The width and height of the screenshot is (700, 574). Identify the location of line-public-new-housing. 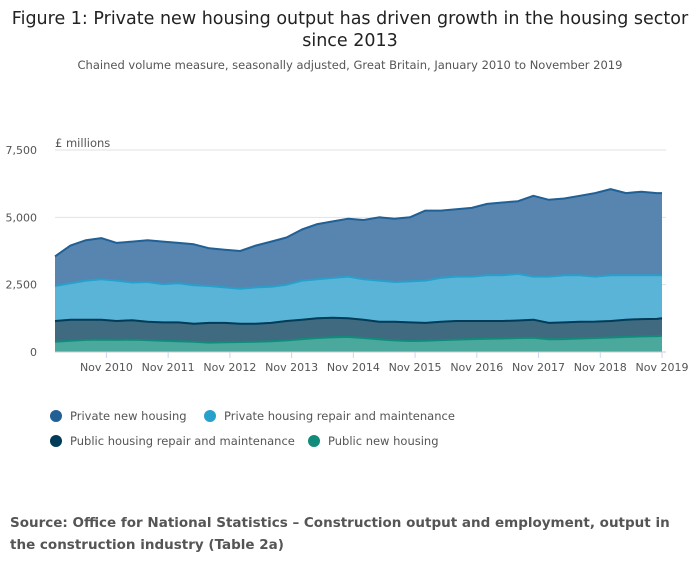
(358, 339).